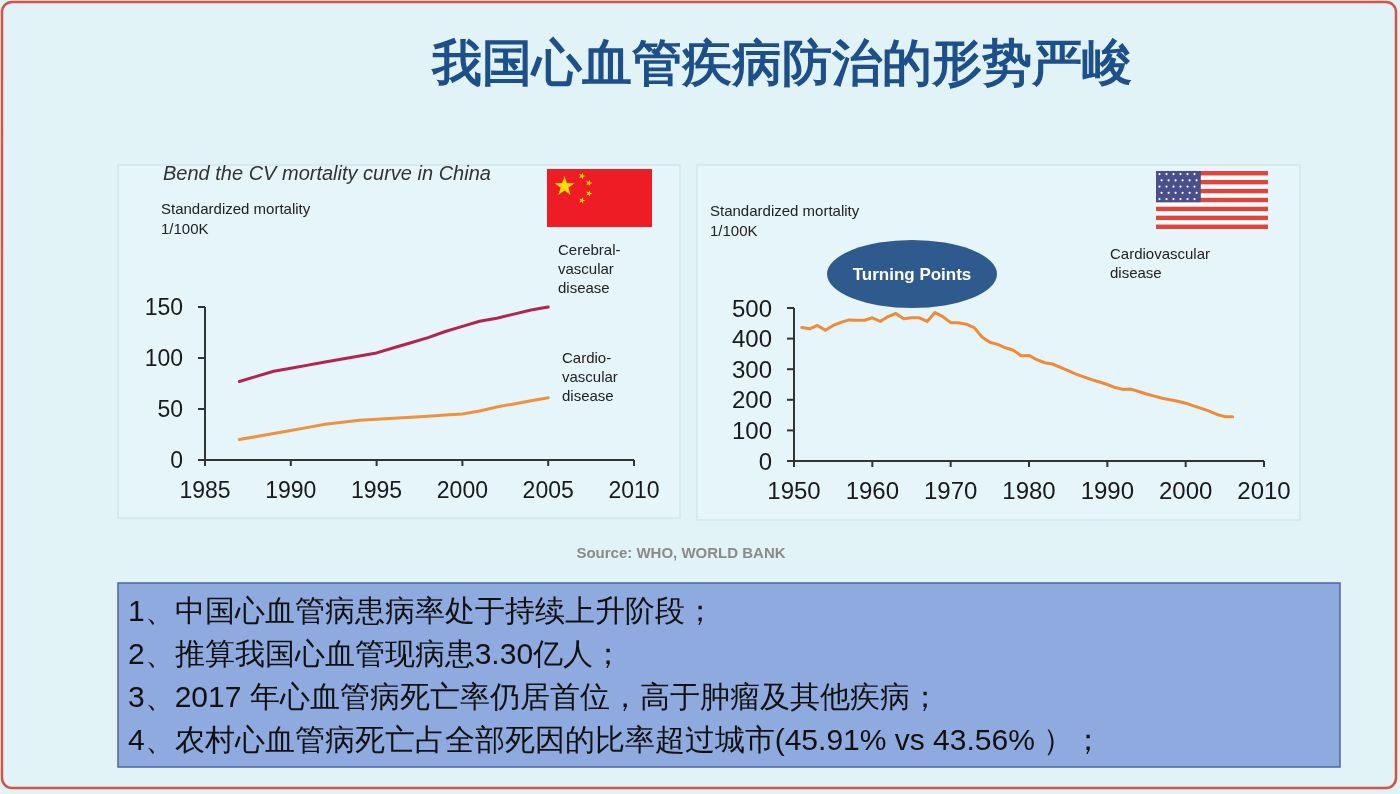  Describe the element at coordinates (377, 490) in the screenshot. I see `x-tick-label: 1995` at that location.